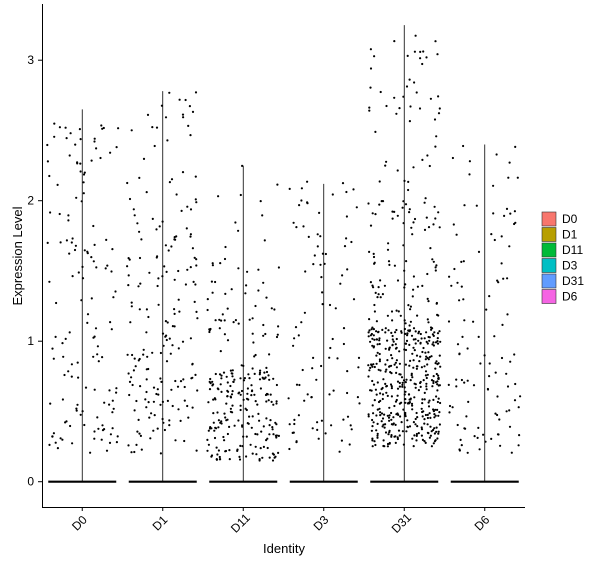 The image size is (600, 568). What do you see at coordinates (549, 265) in the screenshot?
I see `legend-key-D3` at bounding box center [549, 265].